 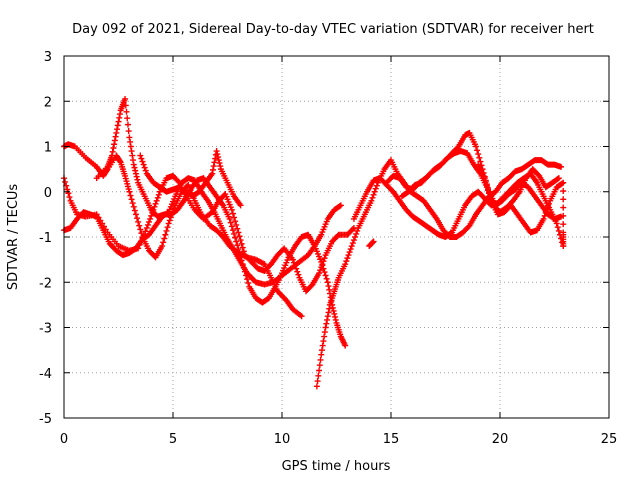 What do you see at coordinates (48, 57) in the screenshot?
I see `y-tick-label: 3` at bounding box center [48, 57].